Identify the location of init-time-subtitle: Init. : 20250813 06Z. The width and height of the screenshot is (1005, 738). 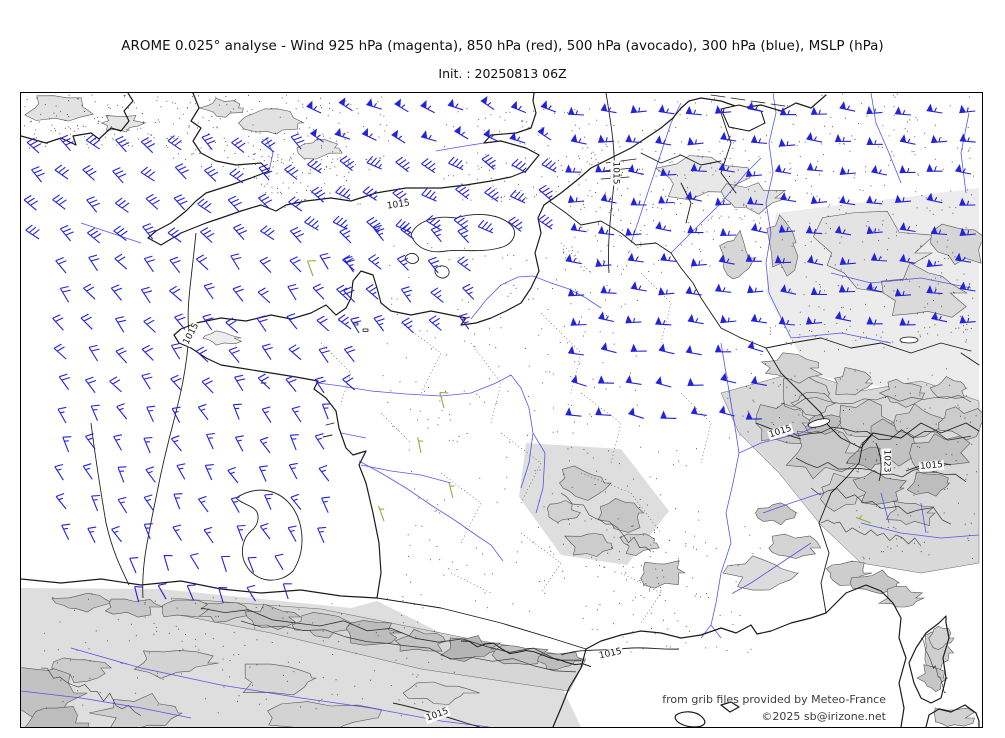
(502, 73).